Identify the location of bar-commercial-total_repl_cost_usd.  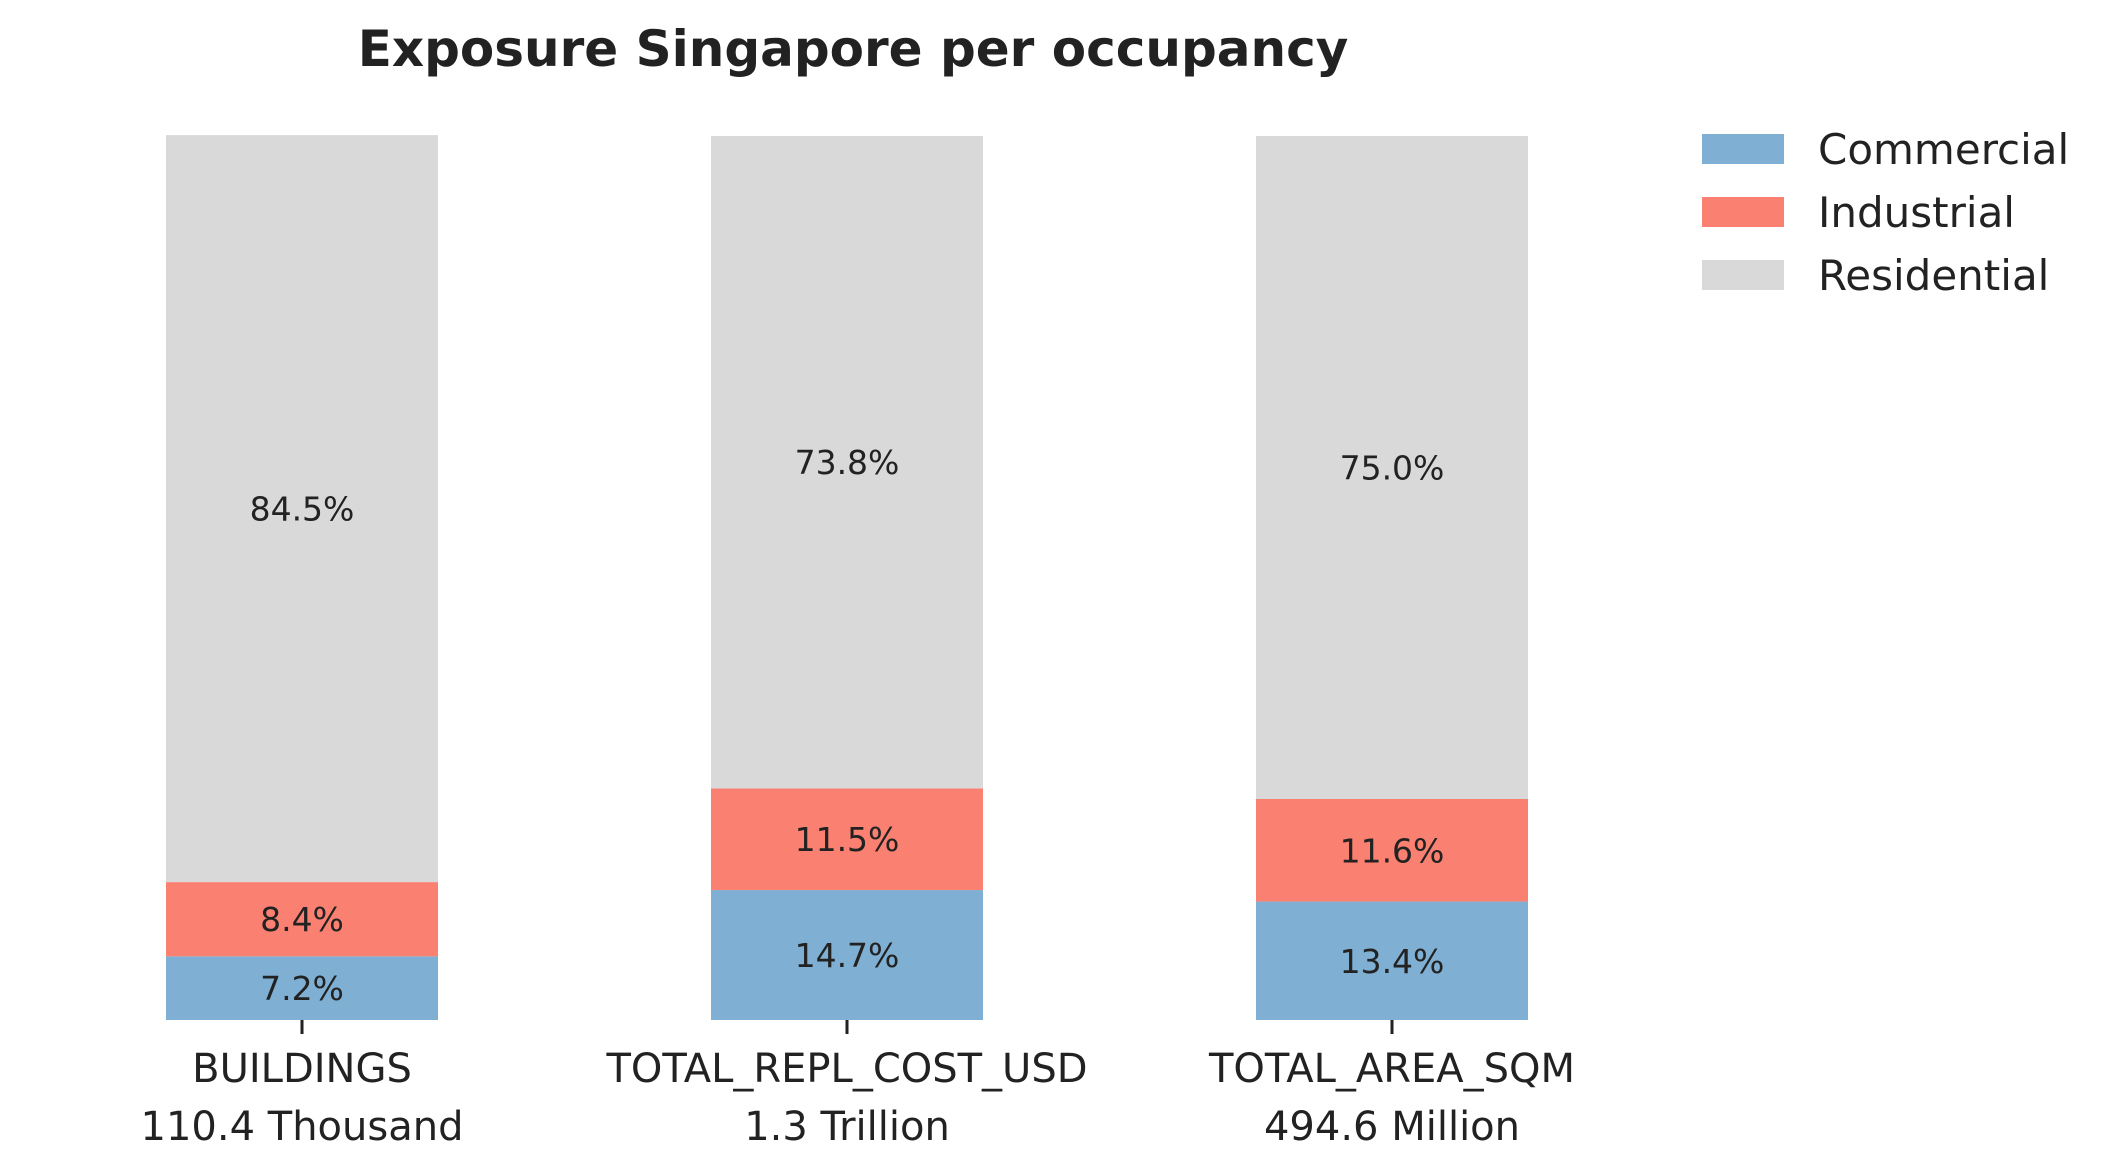
(847, 955).